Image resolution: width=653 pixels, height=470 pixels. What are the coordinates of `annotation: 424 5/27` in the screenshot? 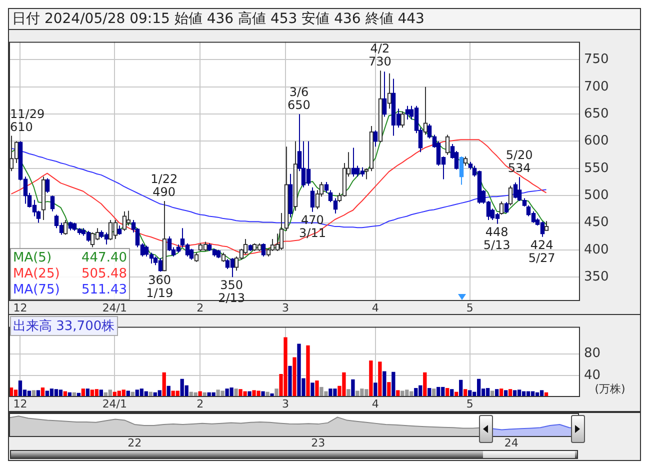 It's located at (542, 252).